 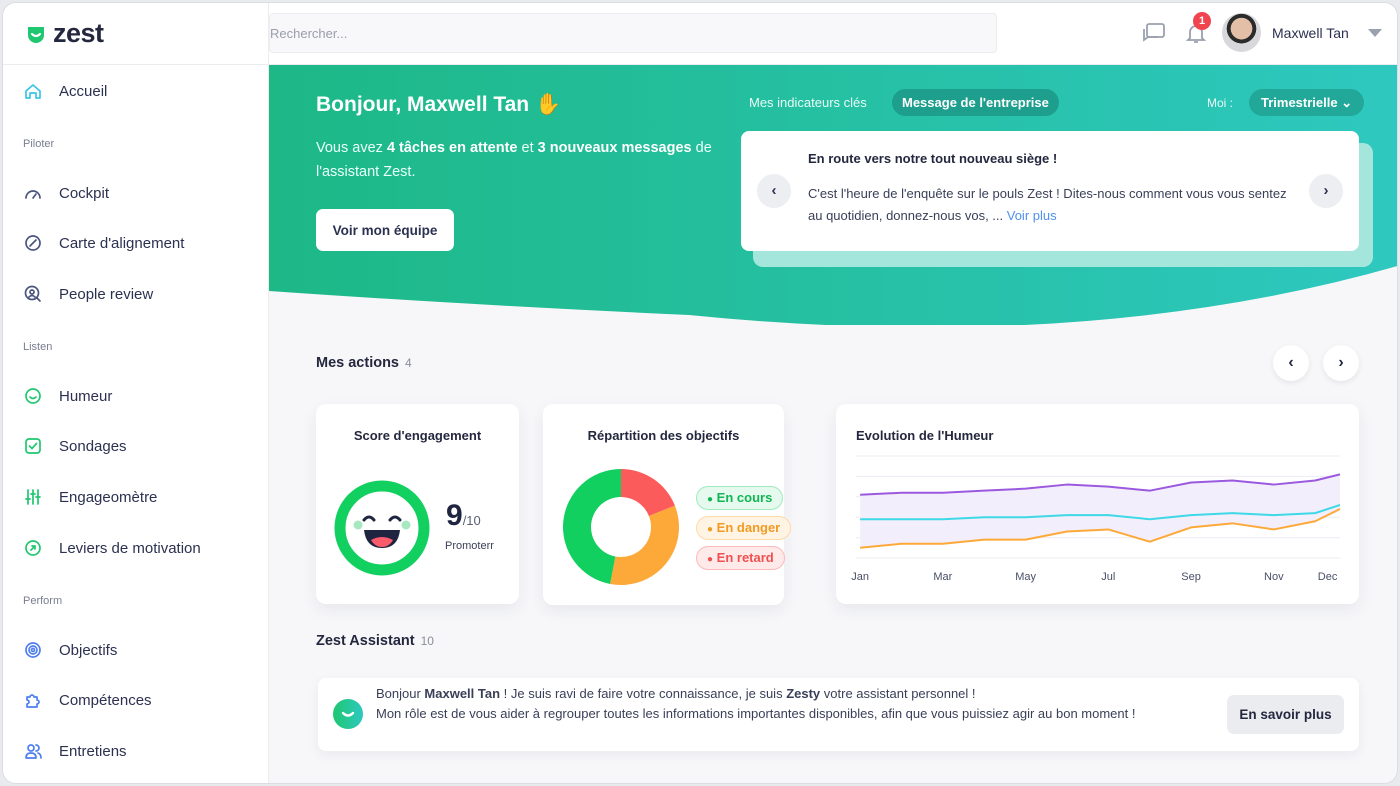 I want to click on greeting: Bonjour, Maxwell Tan ✋, so click(x=439, y=104).